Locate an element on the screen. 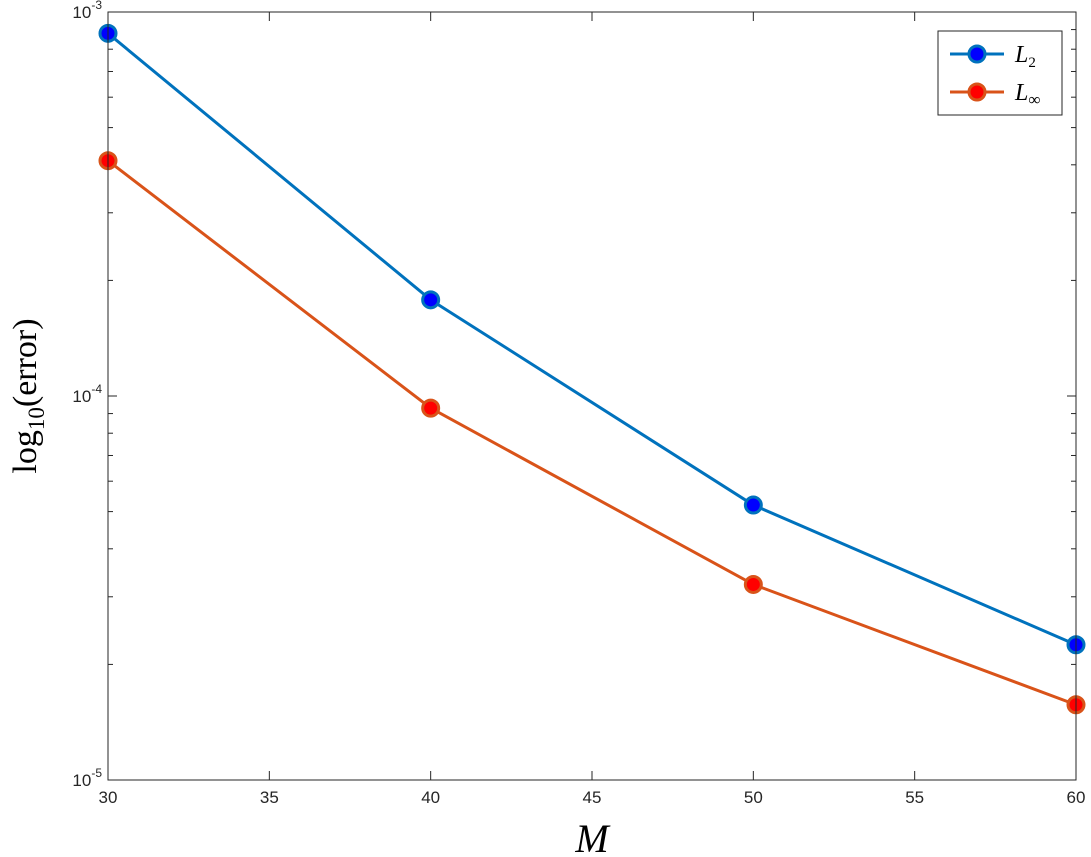  legend-marker-linf is located at coordinates (977, 92).